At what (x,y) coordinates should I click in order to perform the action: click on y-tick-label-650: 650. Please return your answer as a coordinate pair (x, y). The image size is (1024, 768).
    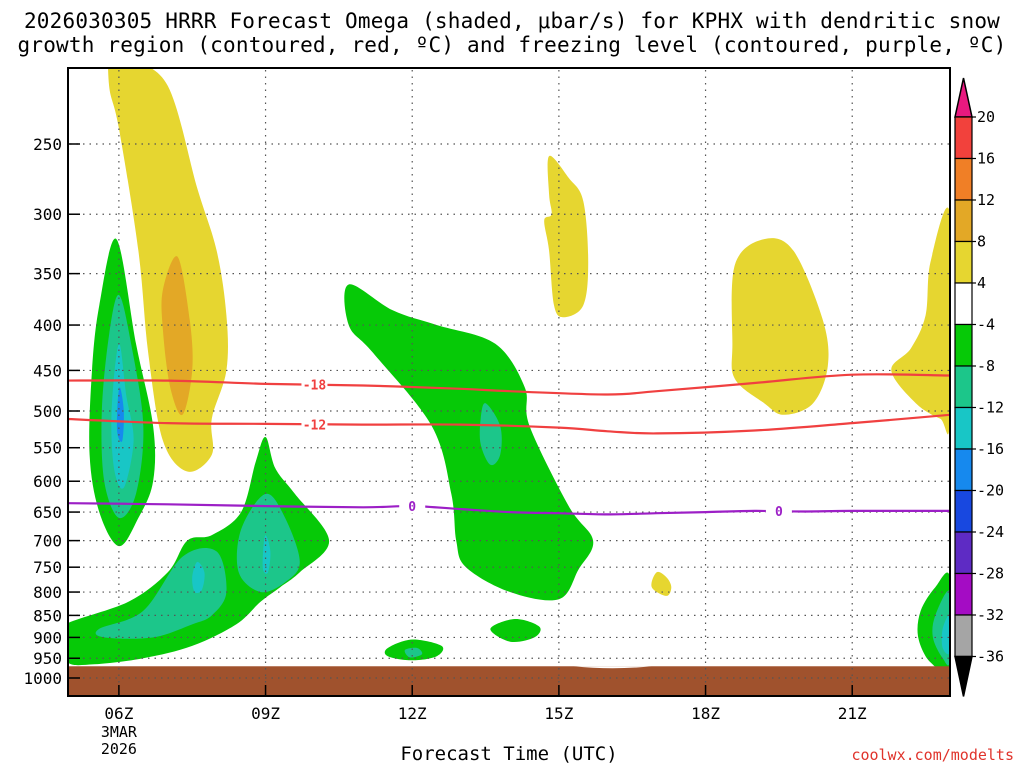
    Looking at the image, I should click on (47, 512).